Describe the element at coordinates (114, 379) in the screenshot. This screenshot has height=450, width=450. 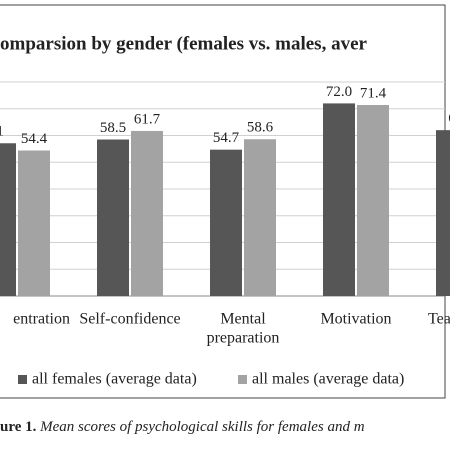
I see `legend-label: all females (average data)` at that location.